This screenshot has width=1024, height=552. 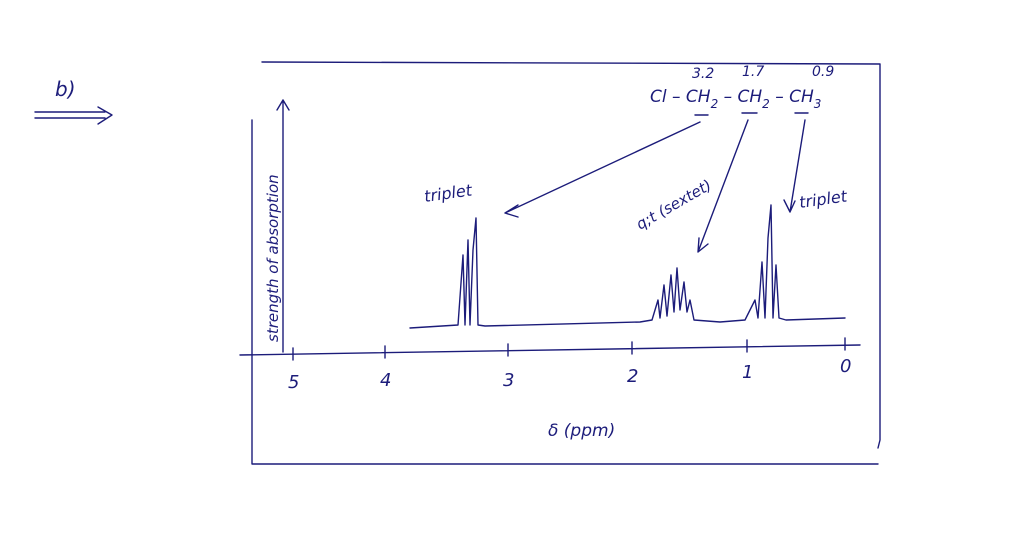 What do you see at coordinates (508, 380) in the screenshot?
I see `x-tick-label: 3` at bounding box center [508, 380].